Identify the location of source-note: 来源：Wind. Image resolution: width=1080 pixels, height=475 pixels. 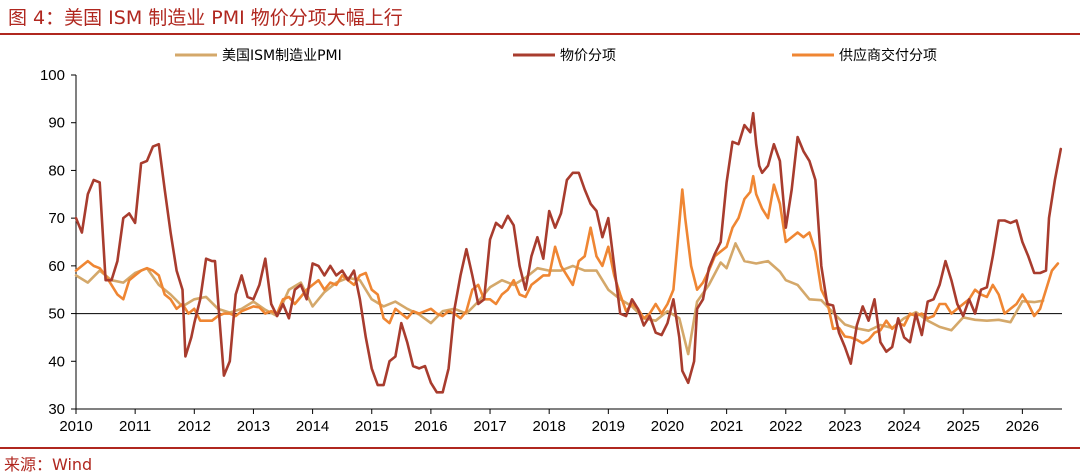
(48, 464).